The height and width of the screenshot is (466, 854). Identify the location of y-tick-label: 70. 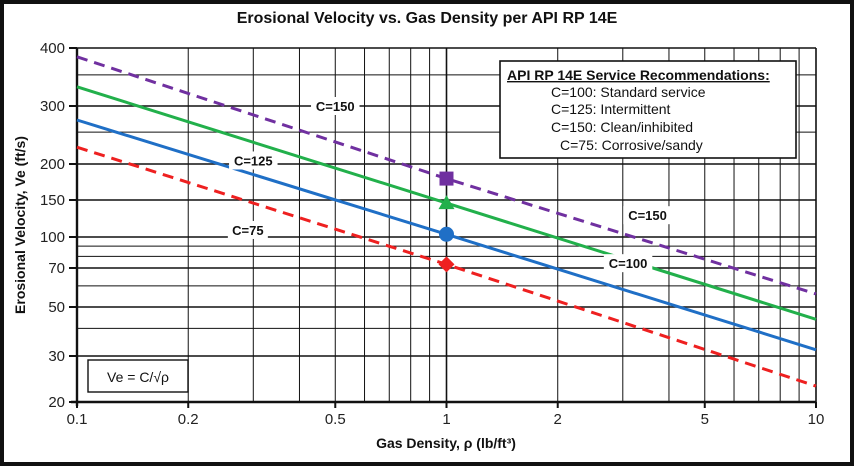
(56, 268).